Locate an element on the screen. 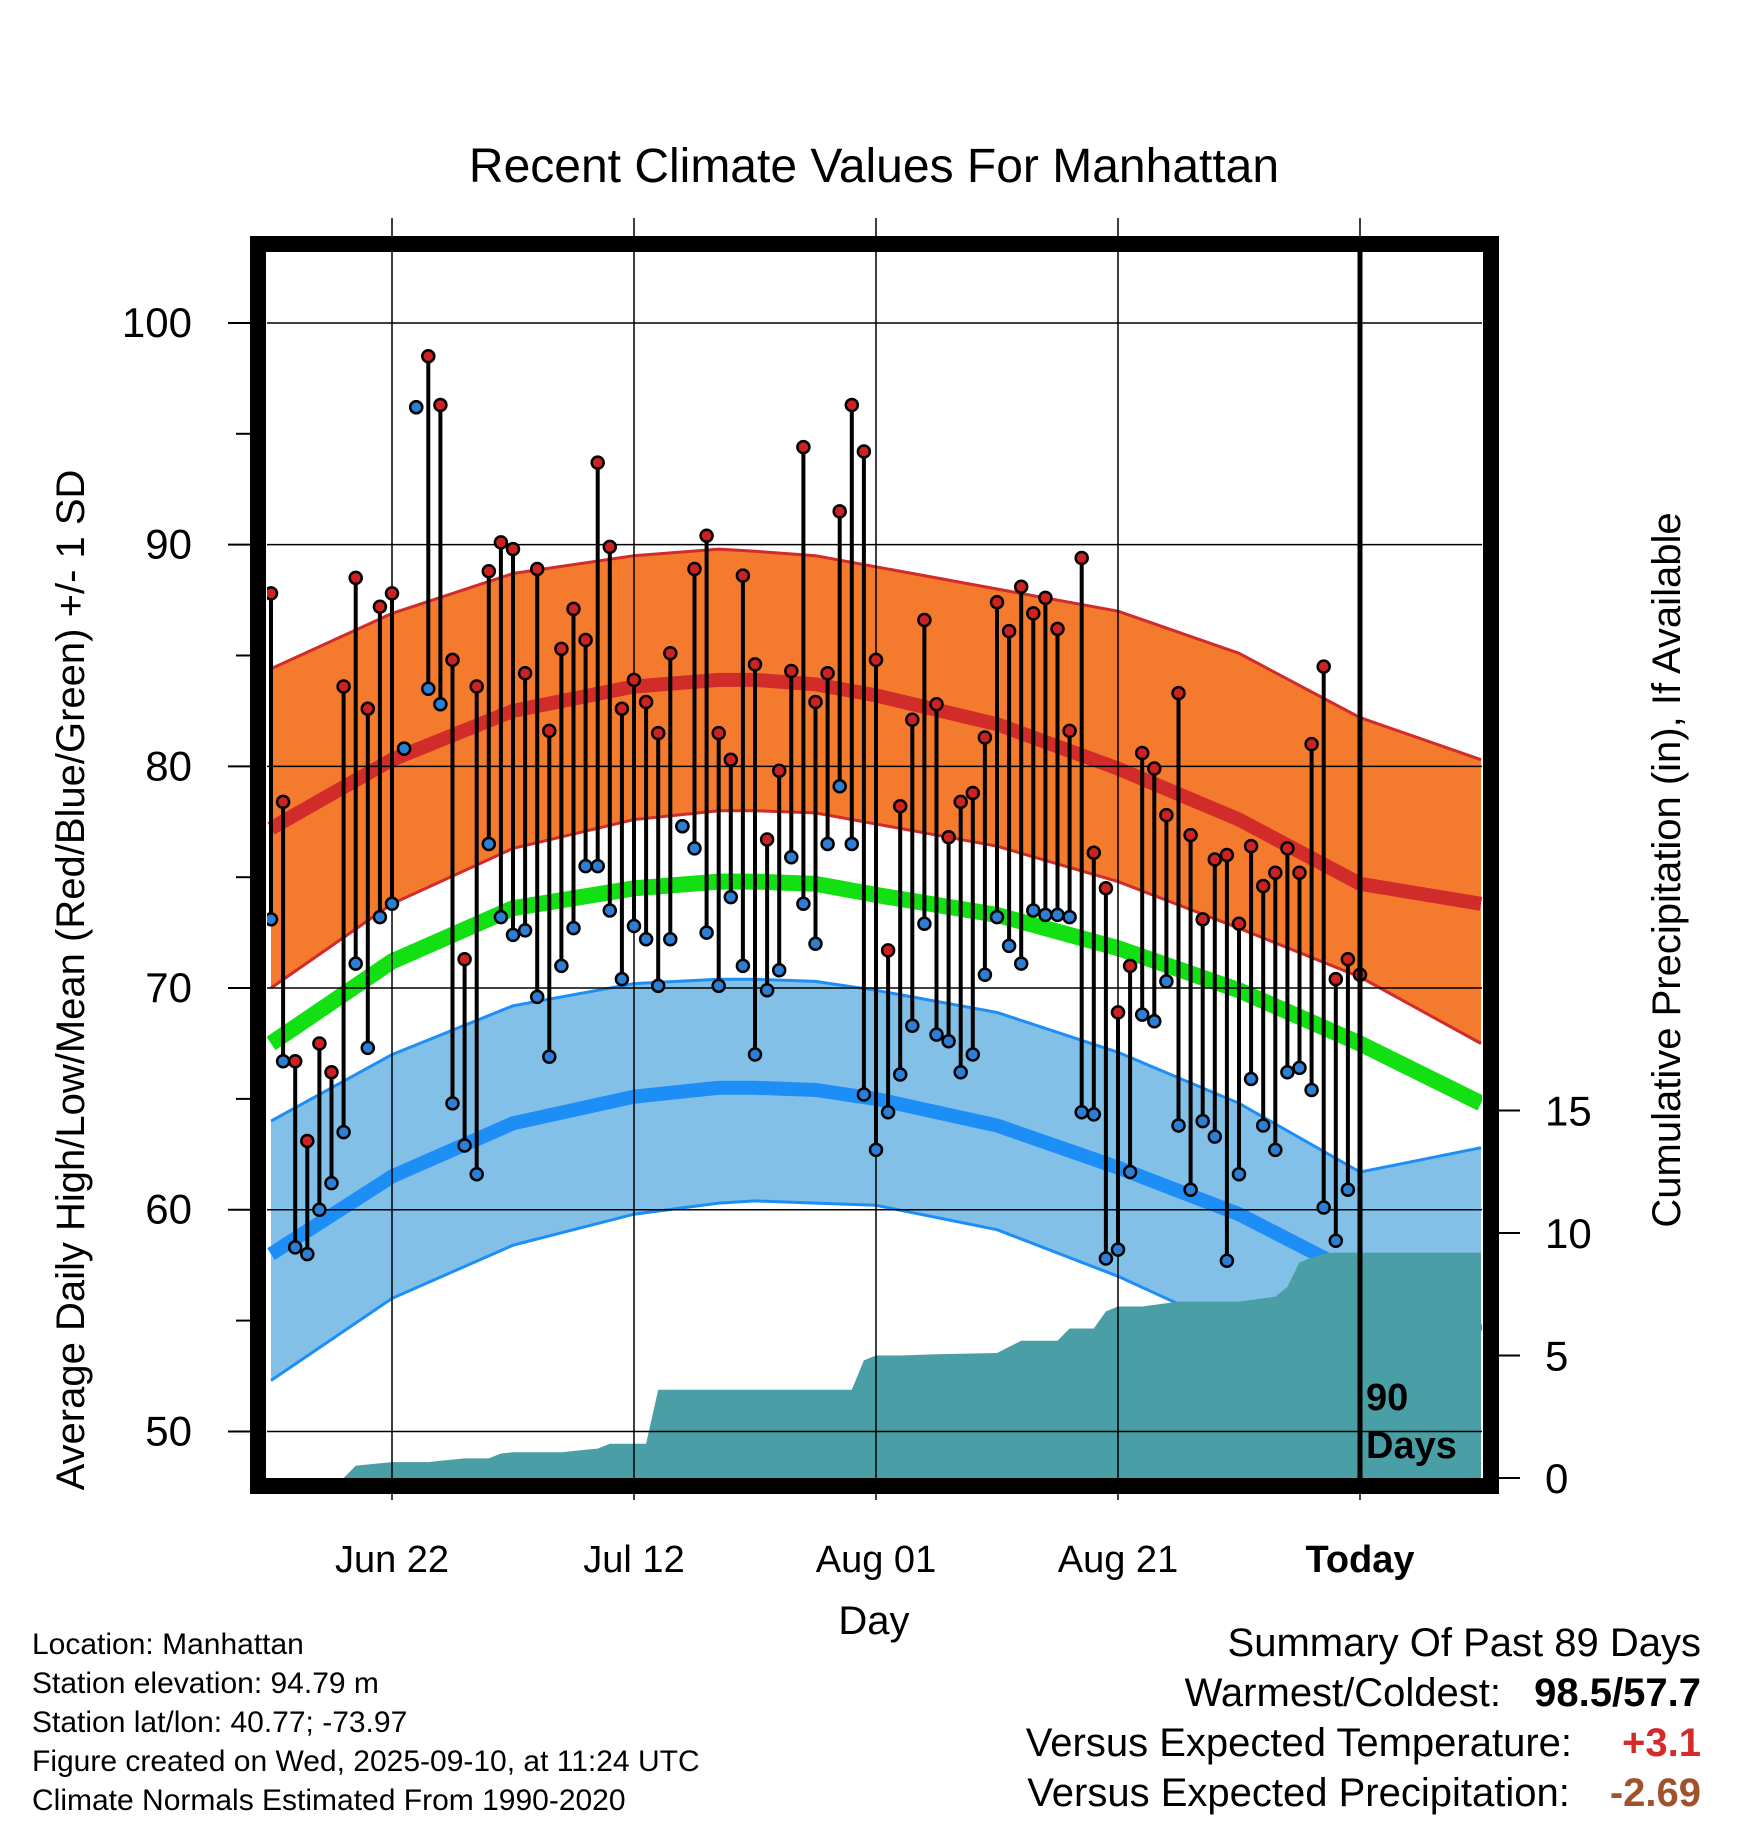 This screenshot has height=1828, width=1748. precip-anomaly-value: -2.69 is located at coordinates (1655, 1793).